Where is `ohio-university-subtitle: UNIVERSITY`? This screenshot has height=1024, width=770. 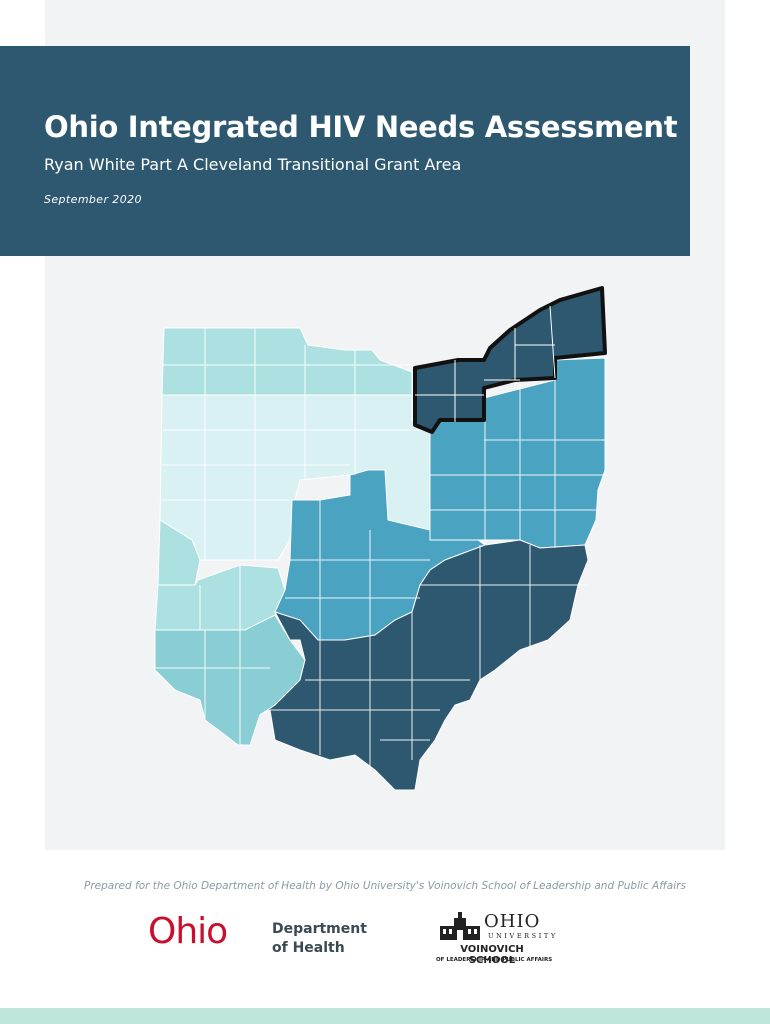 ohio-university-subtitle: UNIVERSITY is located at coordinates (523, 936).